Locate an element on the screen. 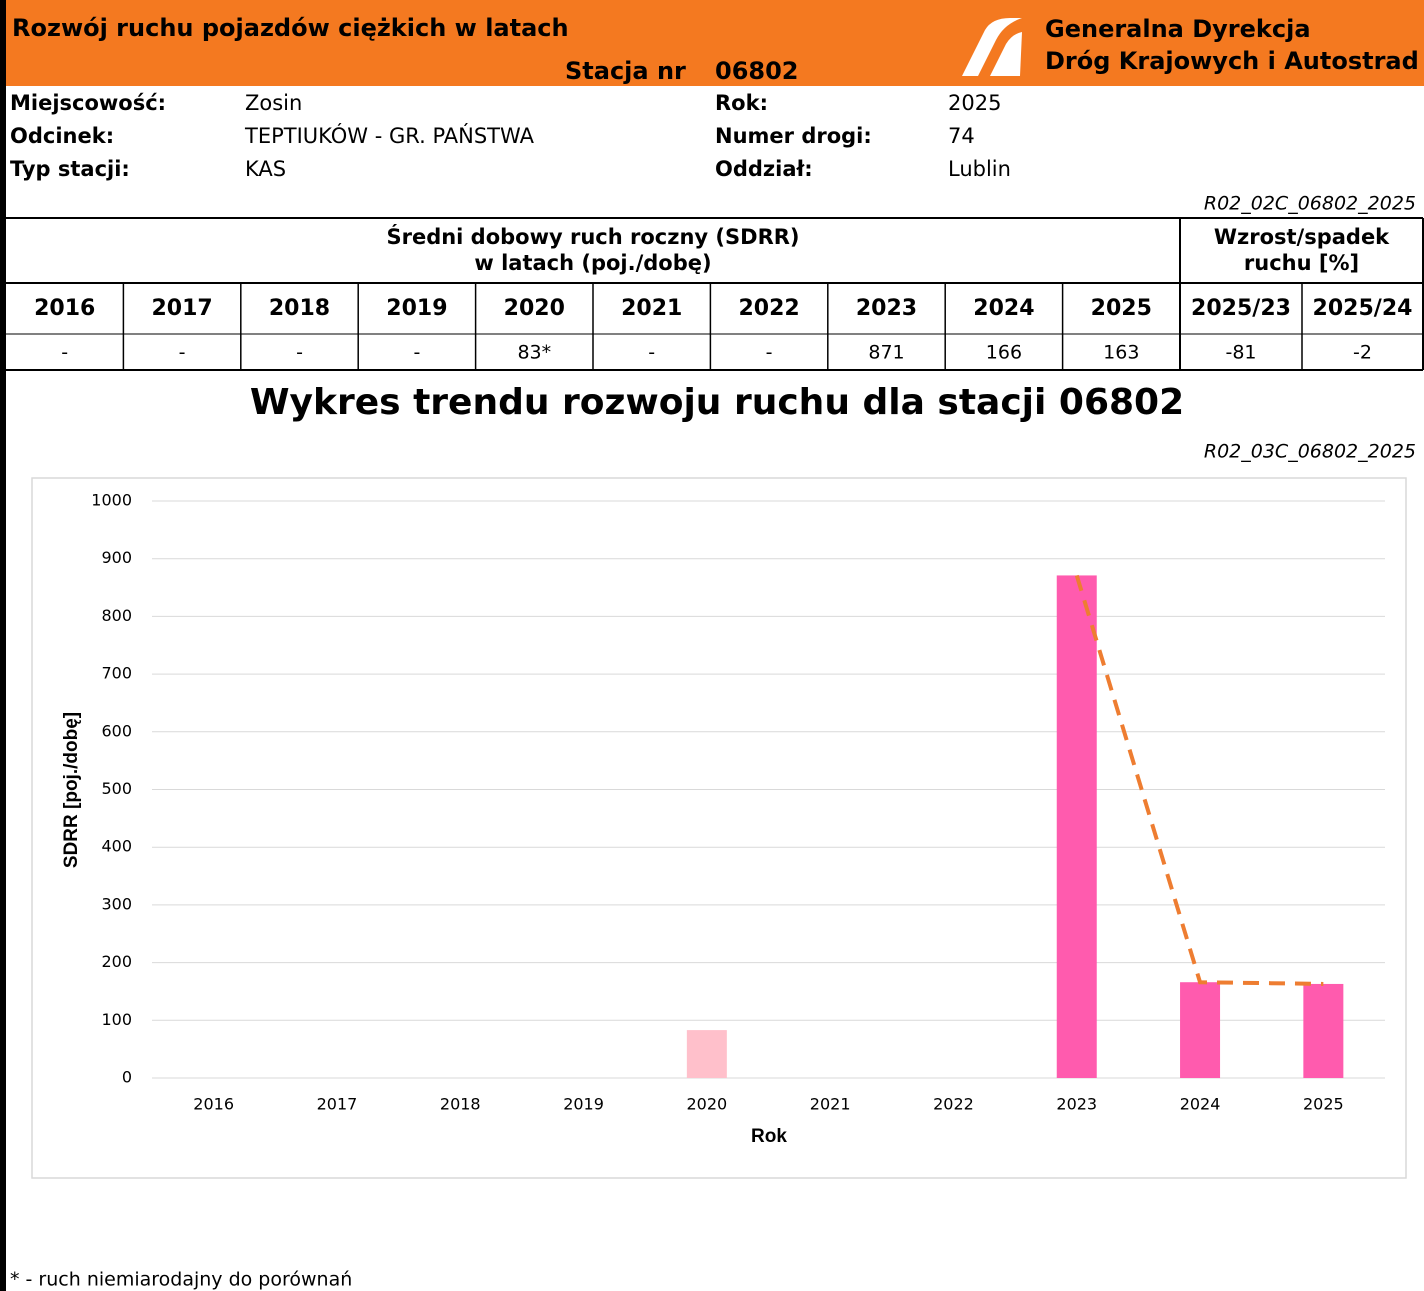 This screenshot has height=1291, width=1424. x-tick-label: 2024 is located at coordinates (1200, 1104).